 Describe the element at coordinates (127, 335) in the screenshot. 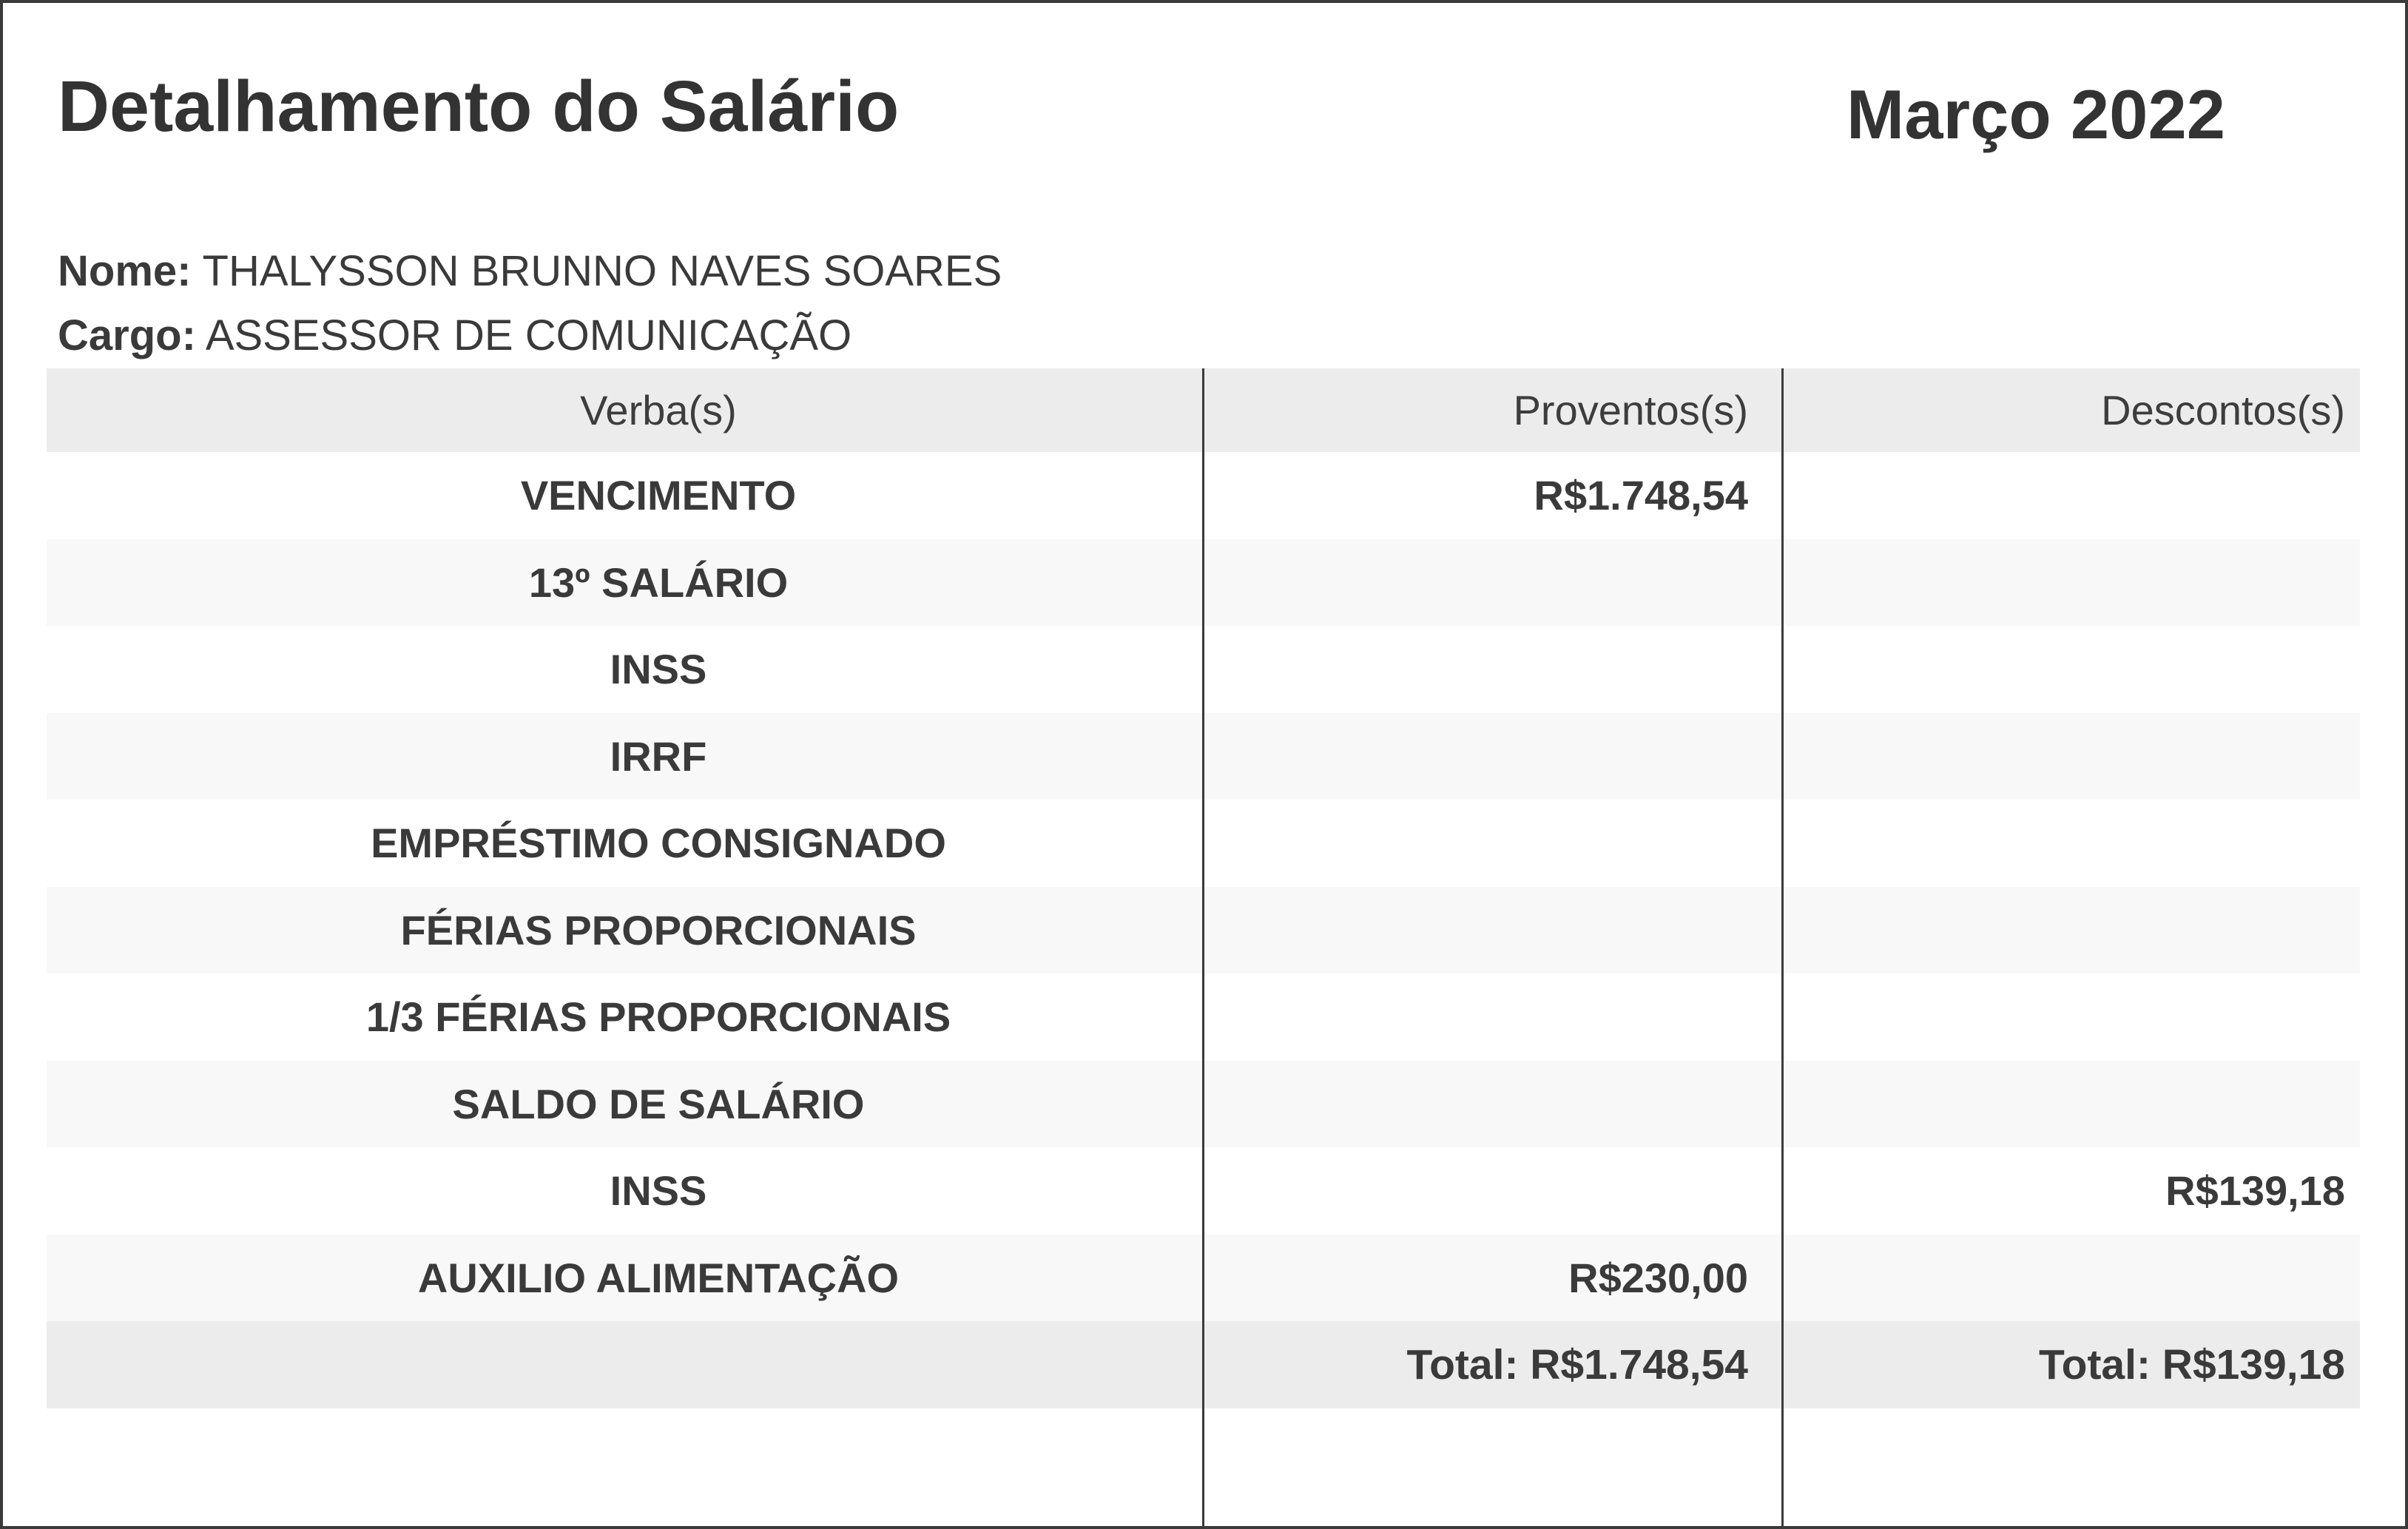

I see `role-label: Cargo:` at that location.